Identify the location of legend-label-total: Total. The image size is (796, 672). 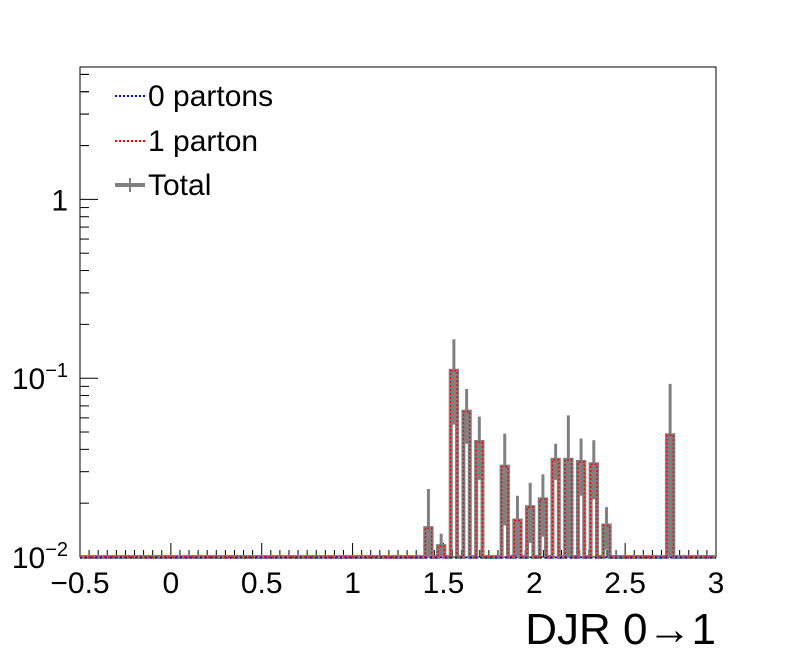
(179, 185).